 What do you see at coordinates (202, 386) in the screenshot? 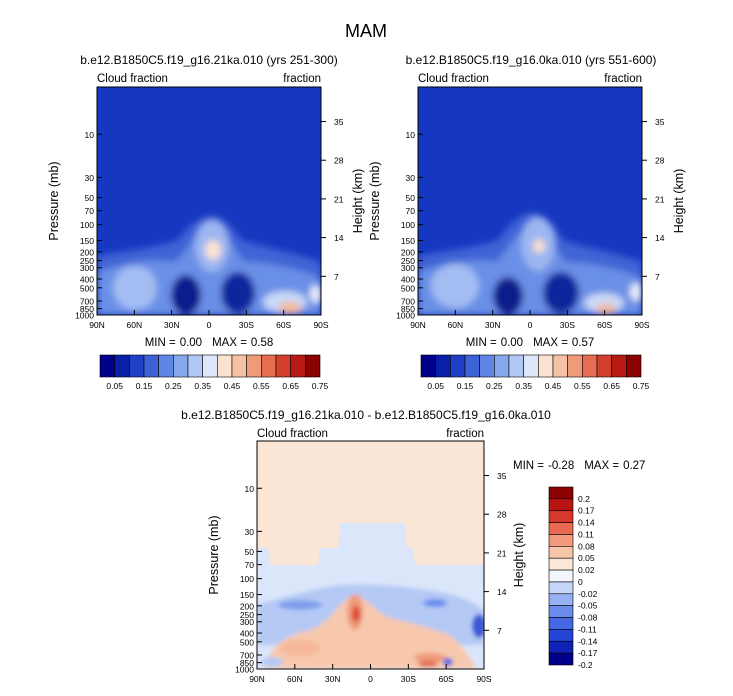
I see `colorbar-label: 0.35` at bounding box center [202, 386].